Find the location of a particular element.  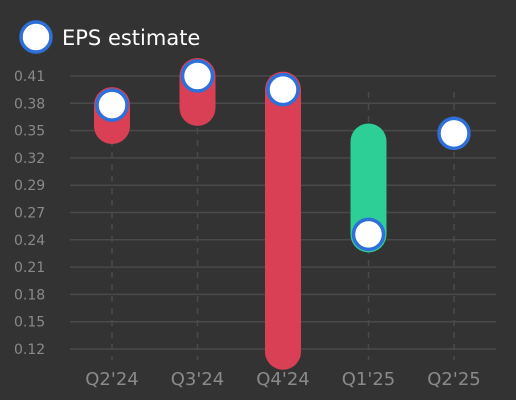

y-tick-label: 0.15 is located at coordinates (29, 323).